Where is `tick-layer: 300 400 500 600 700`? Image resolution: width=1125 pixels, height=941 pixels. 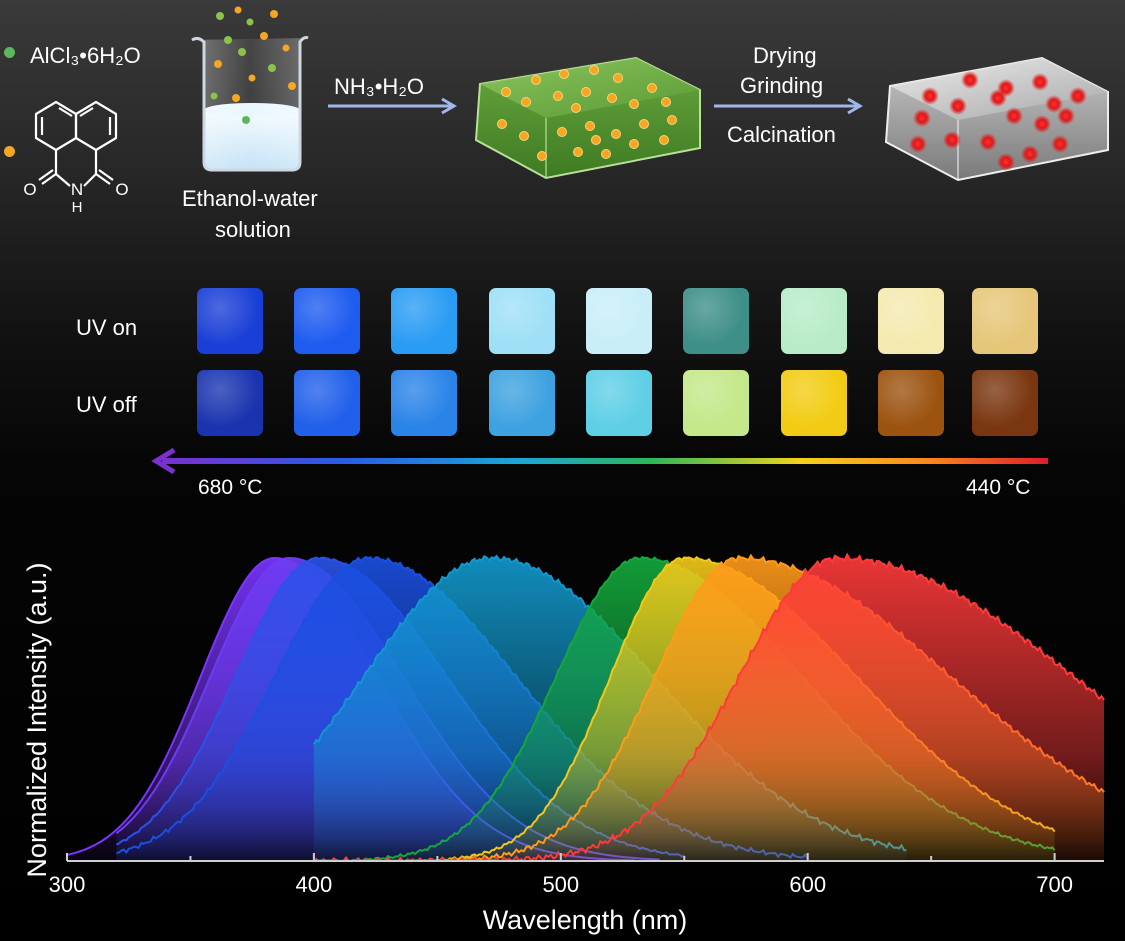
tick-layer: 300 400 500 600 700 is located at coordinates (561, 875).